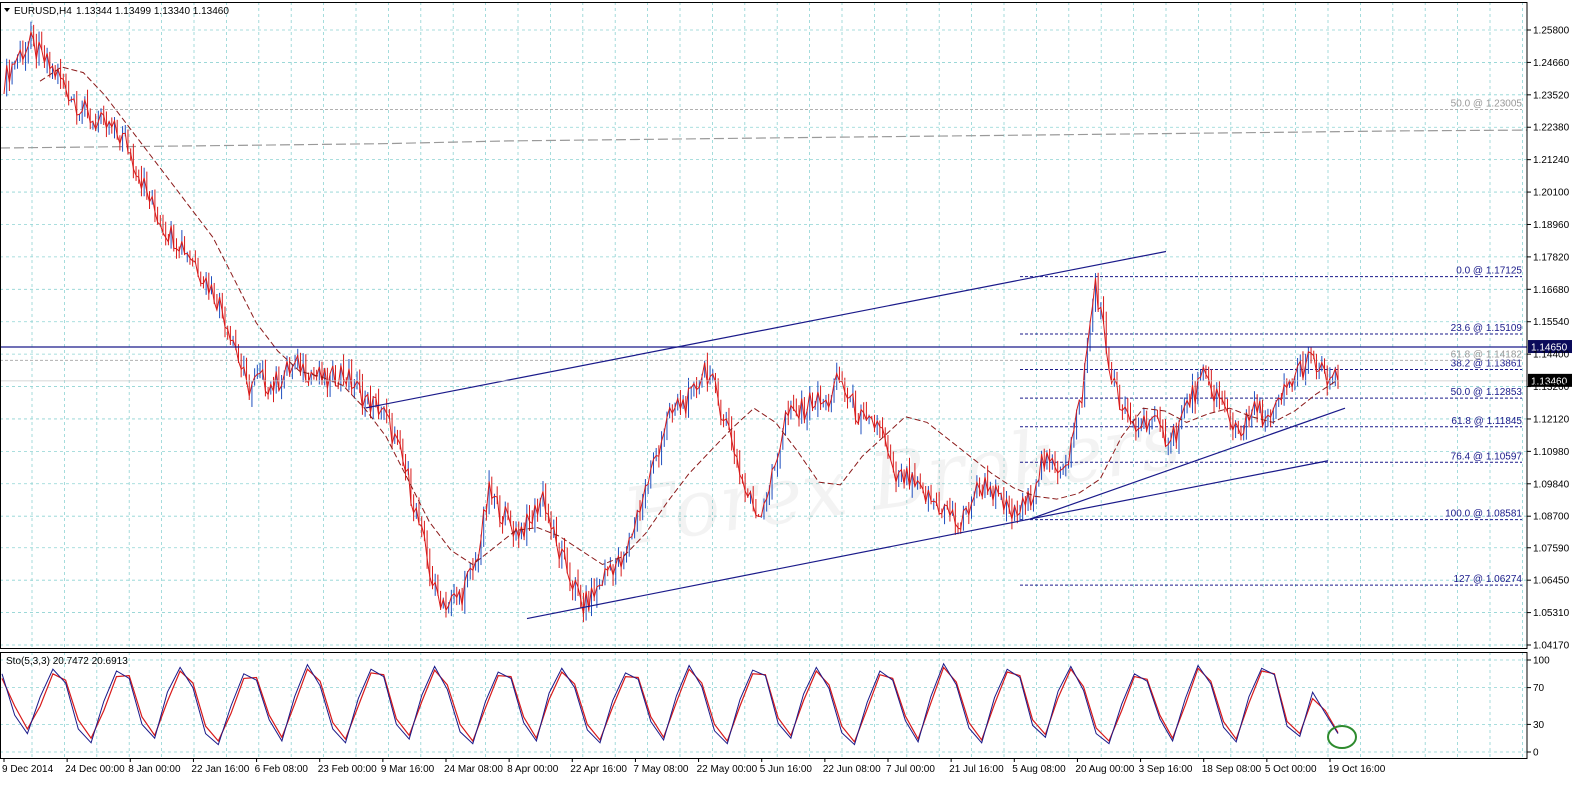 Image resolution: width=1596 pixels, height=790 pixels. What do you see at coordinates (1487, 579) in the screenshot?
I see `fib-level-label: 127 @ 1.06274` at bounding box center [1487, 579].